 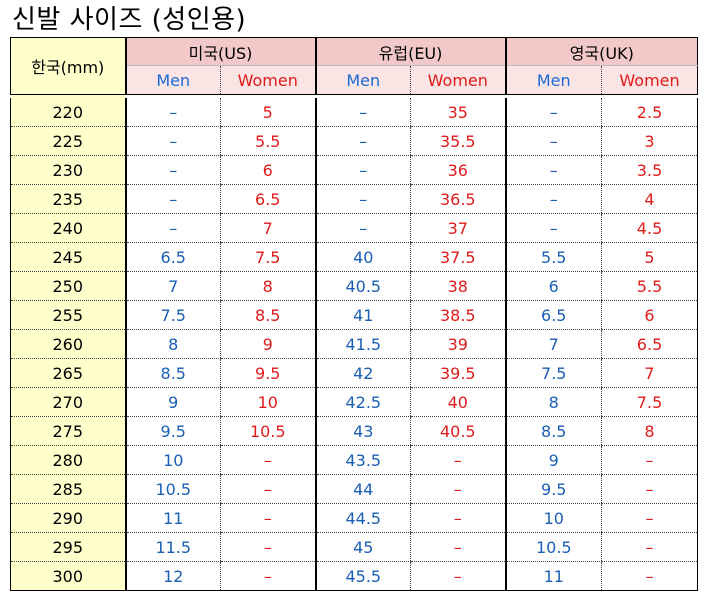 I want to click on table-row: 255 7.5 8.5 41 38.5 6.5 6, so click(x=354, y=315).